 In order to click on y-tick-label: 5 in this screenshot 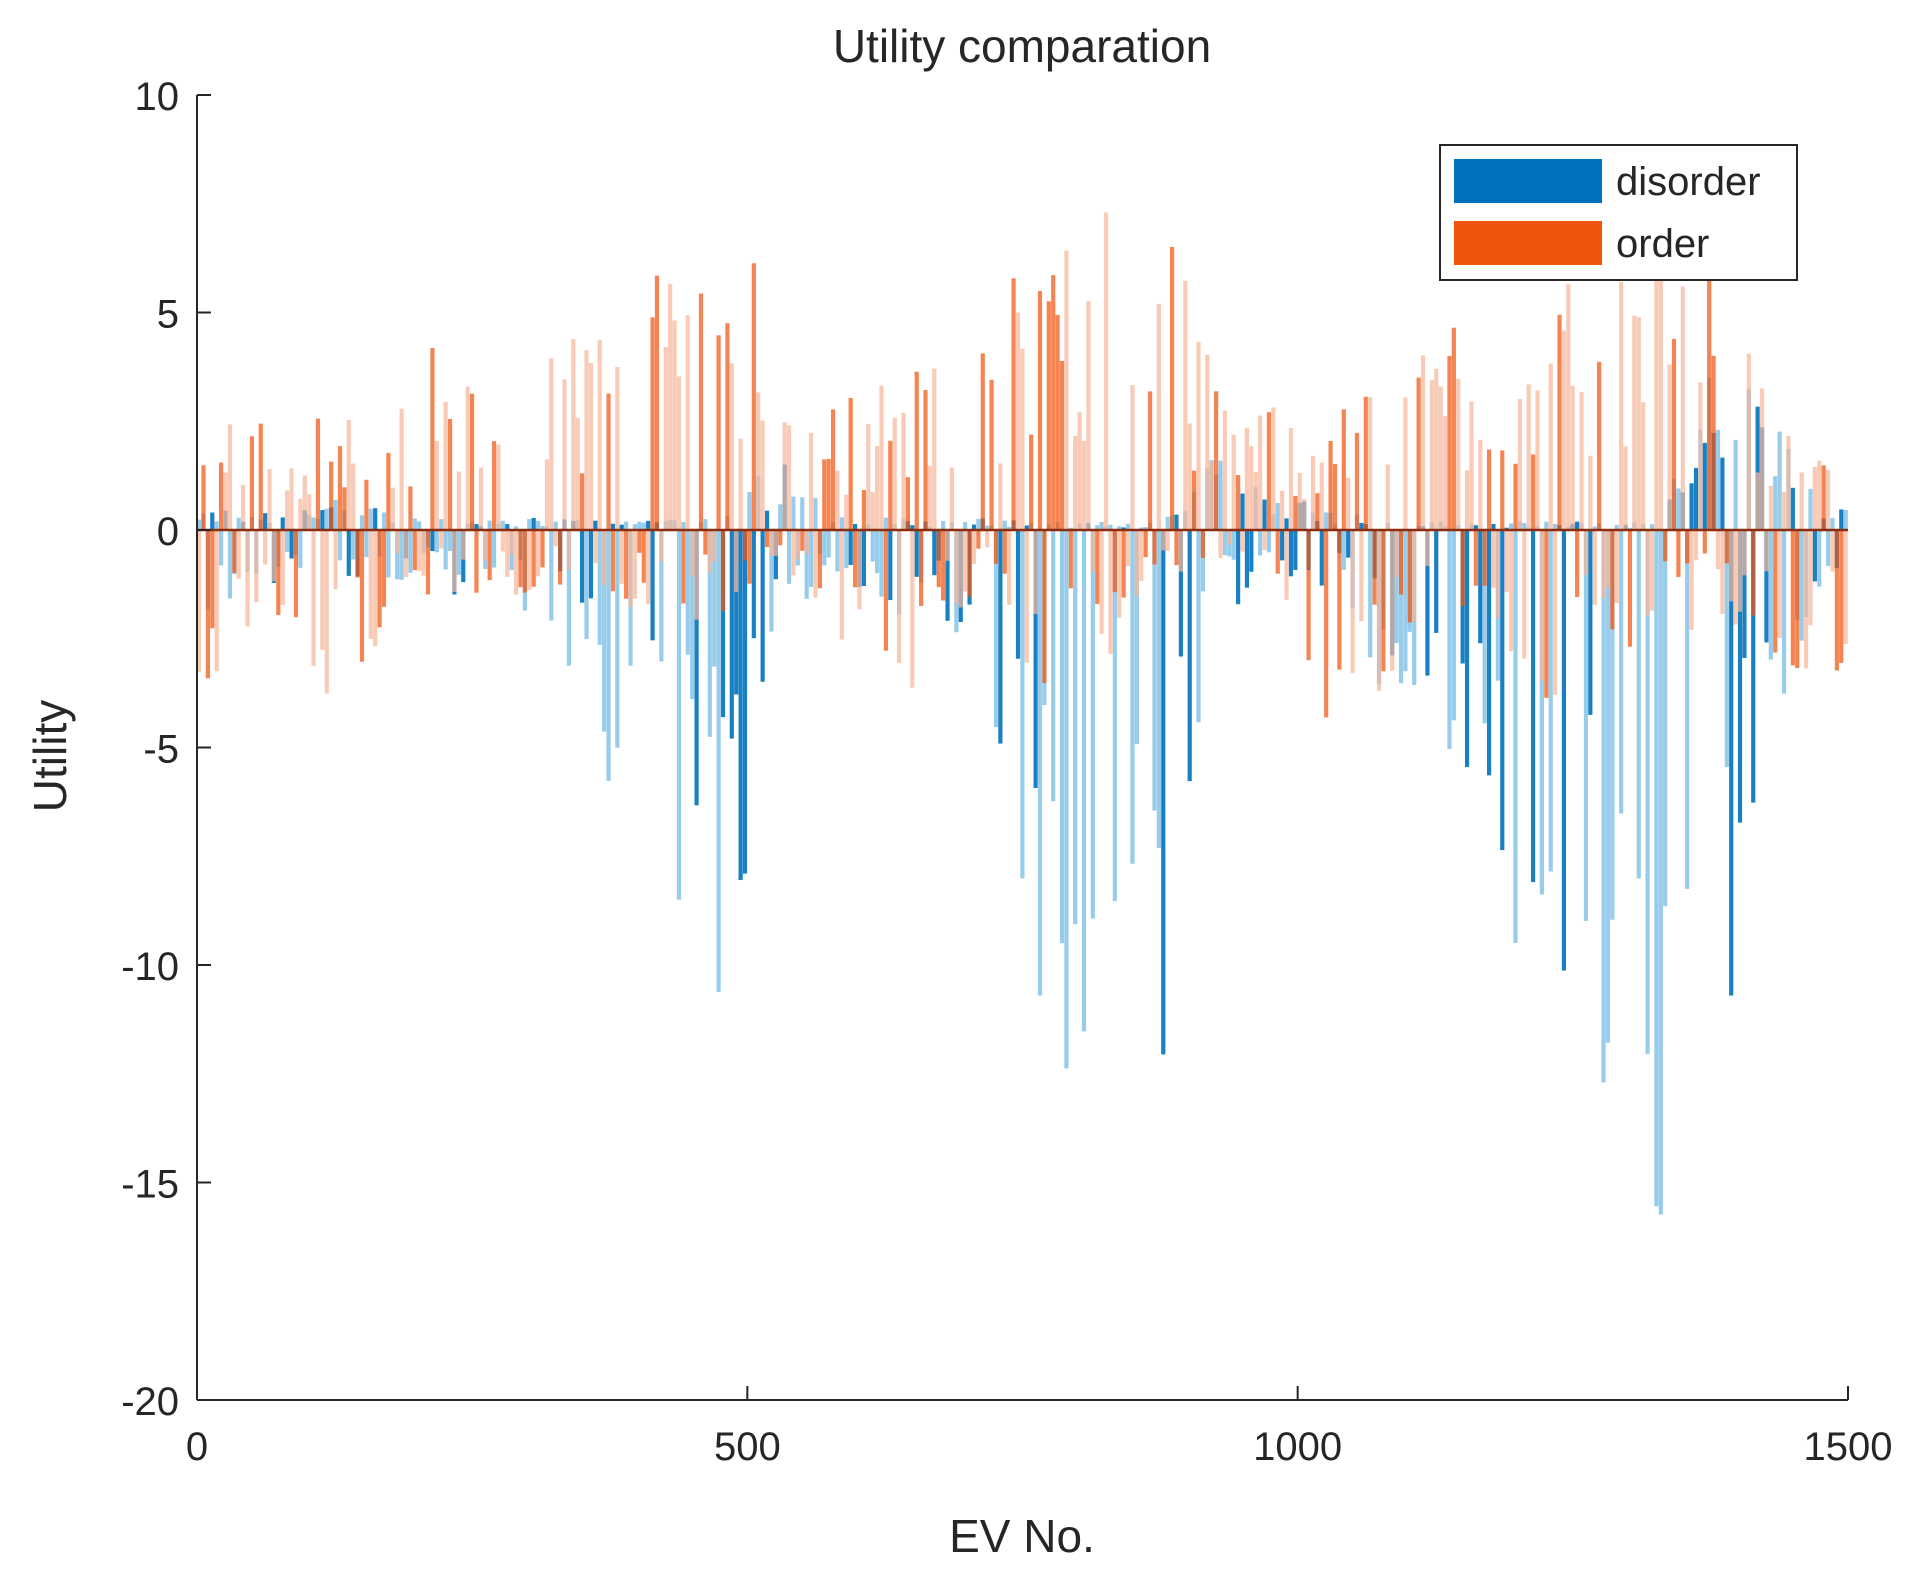, I will do `click(168, 315)`.